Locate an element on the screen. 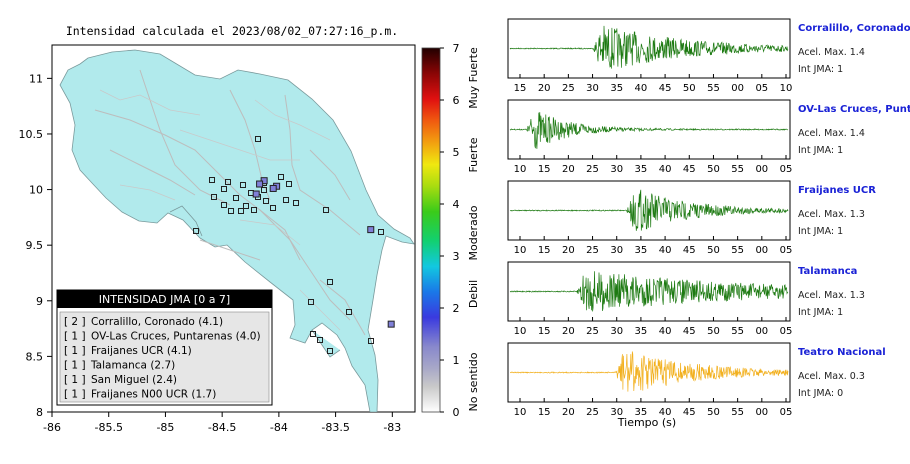  legend-title: INTENSIDAD JMA [0 a 7] is located at coordinates (164, 299).